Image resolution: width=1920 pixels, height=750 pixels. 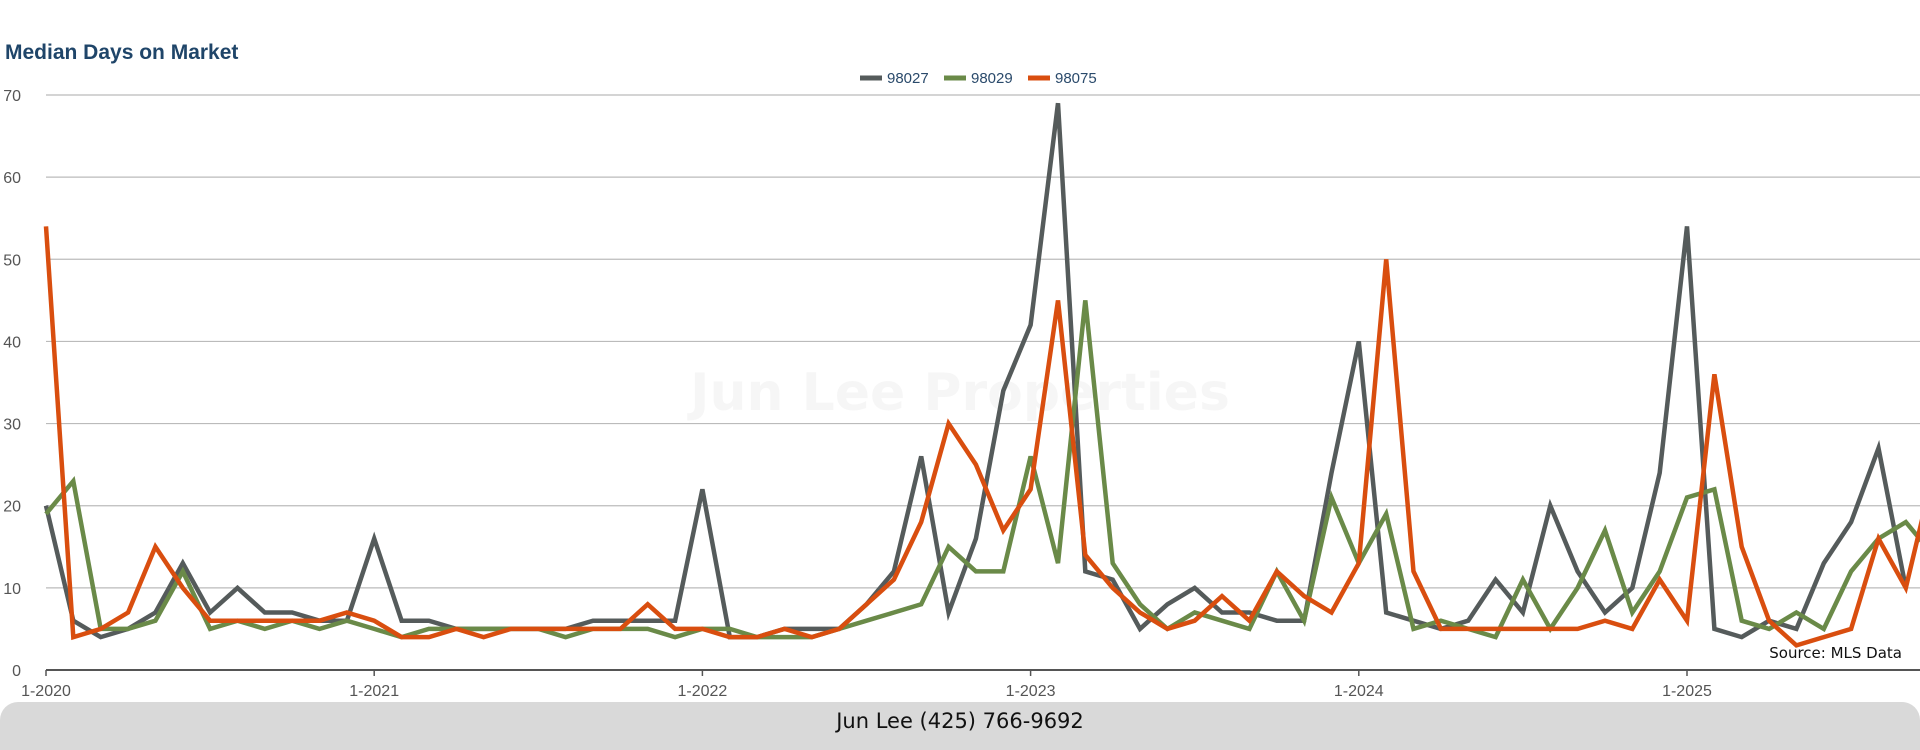 I want to click on y-tick-label: 10, so click(x=12, y=589).